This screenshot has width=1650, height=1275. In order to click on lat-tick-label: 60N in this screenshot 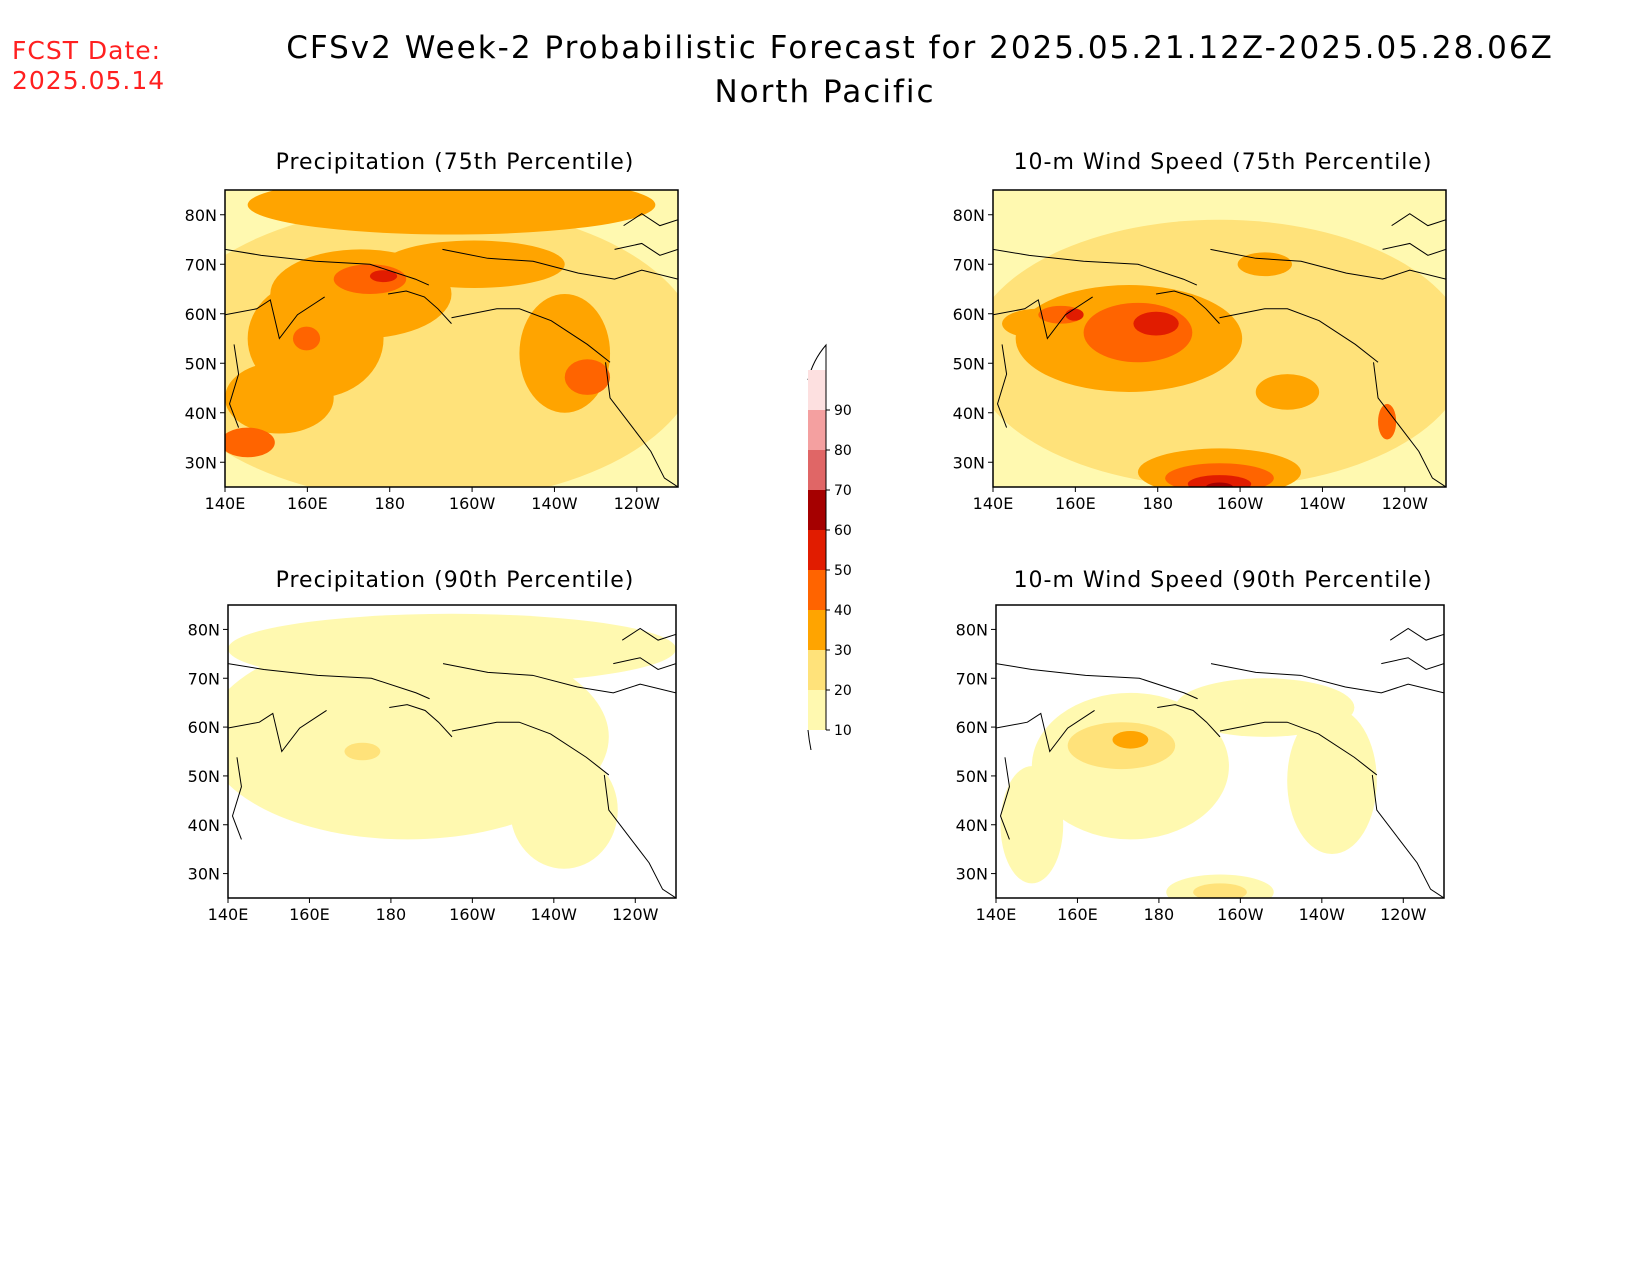, I will do `click(969, 314)`.